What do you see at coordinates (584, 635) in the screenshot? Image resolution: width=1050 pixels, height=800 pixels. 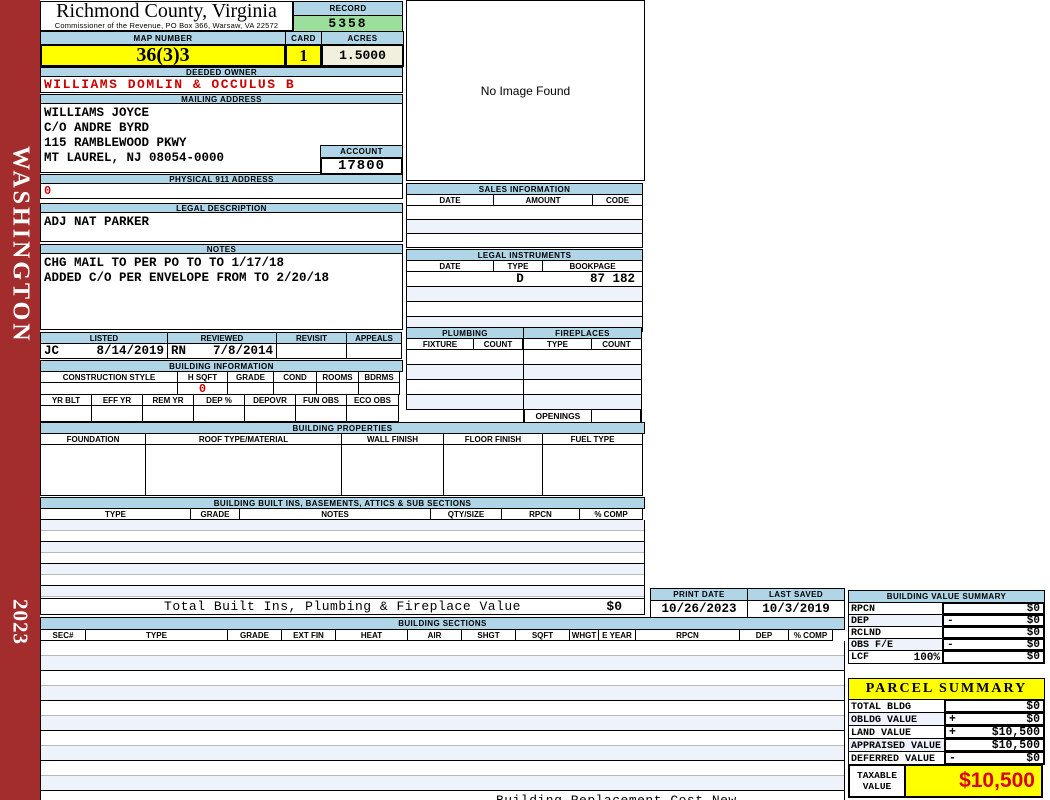 I see `sec-whgt-header: WHGT` at bounding box center [584, 635].